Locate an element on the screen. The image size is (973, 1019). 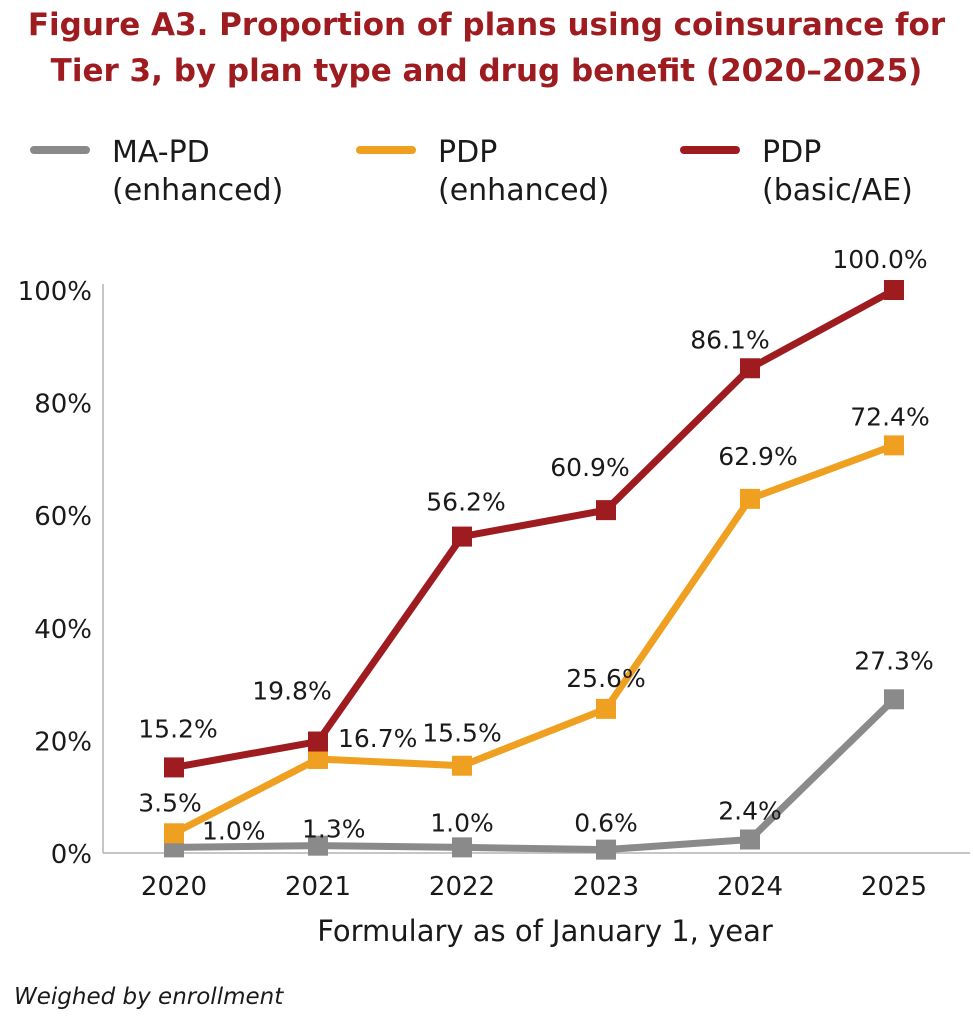
data-label: 16.7% is located at coordinates (377, 738).